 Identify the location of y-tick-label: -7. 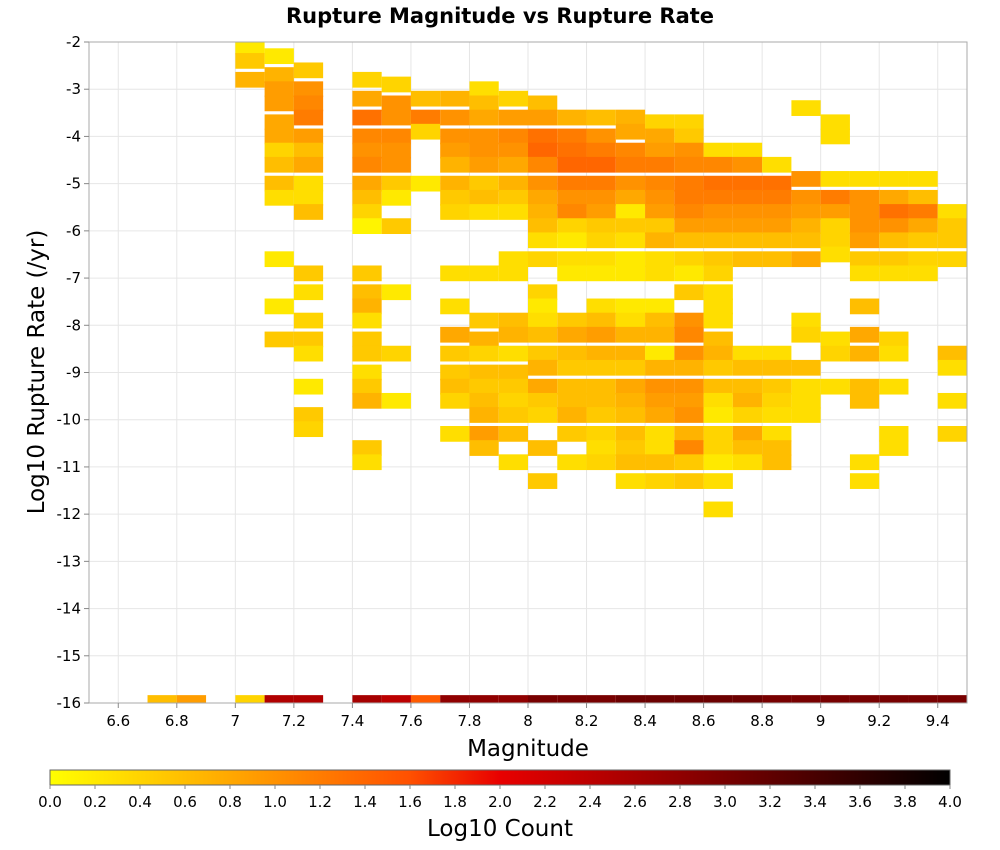
(73, 278).